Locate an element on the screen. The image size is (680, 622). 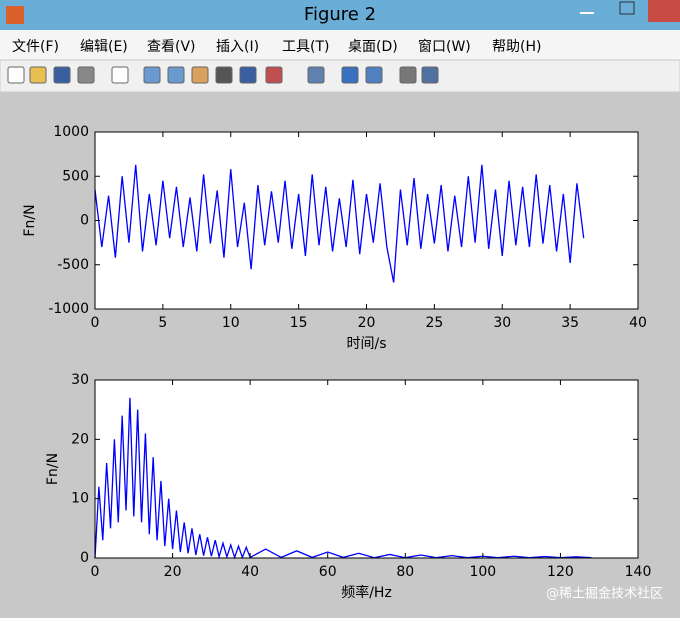
menu-bar is located at coordinates (340, 45).